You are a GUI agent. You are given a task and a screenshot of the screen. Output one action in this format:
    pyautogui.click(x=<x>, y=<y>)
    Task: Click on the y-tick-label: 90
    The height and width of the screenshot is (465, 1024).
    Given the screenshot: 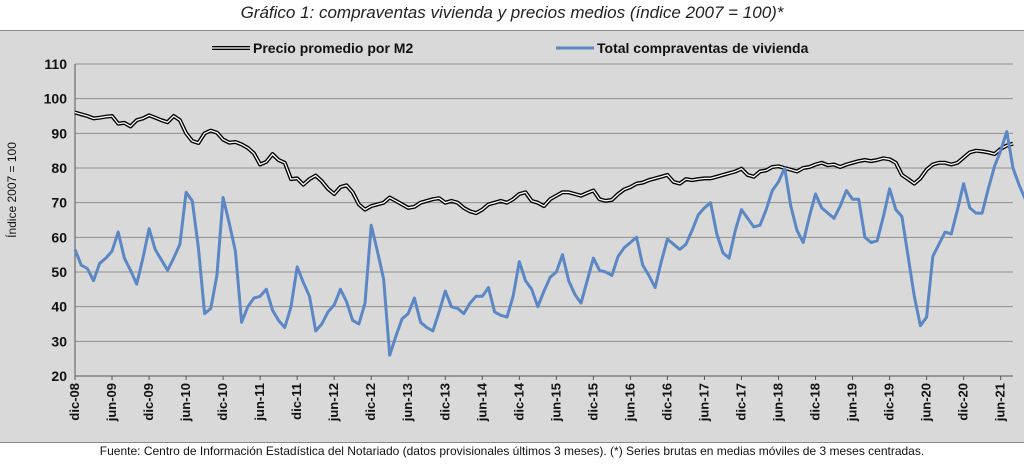 What is the action you would take?
    pyautogui.click(x=59, y=133)
    